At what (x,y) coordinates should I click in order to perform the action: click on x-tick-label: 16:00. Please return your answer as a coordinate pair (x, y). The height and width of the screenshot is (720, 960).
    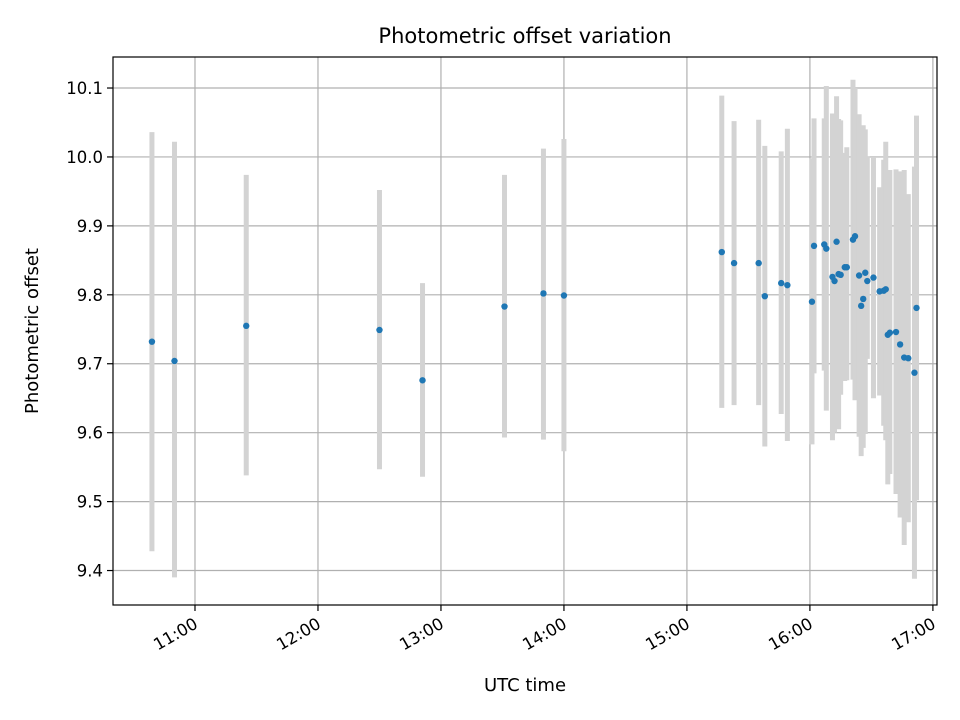
    Looking at the image, I should click on (790, 634).